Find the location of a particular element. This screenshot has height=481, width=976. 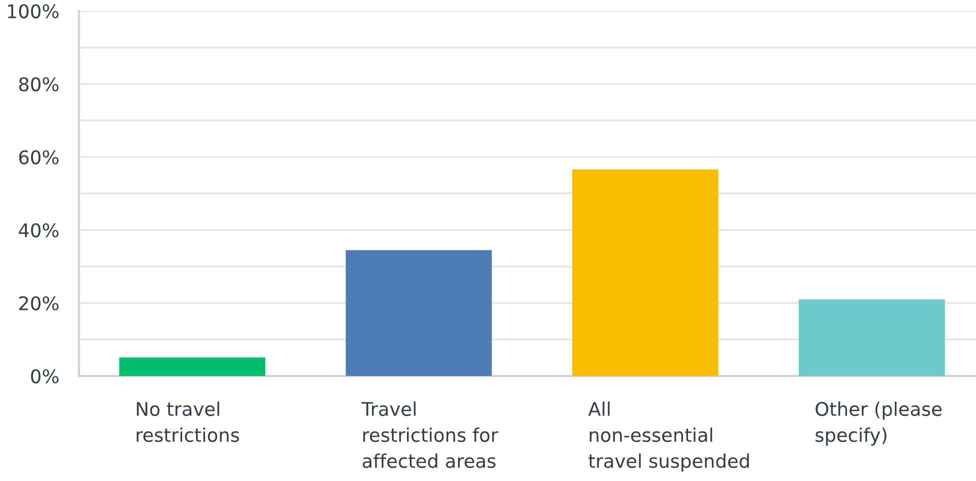

y-tick-label: 100% is located at coordinates (33, 11).